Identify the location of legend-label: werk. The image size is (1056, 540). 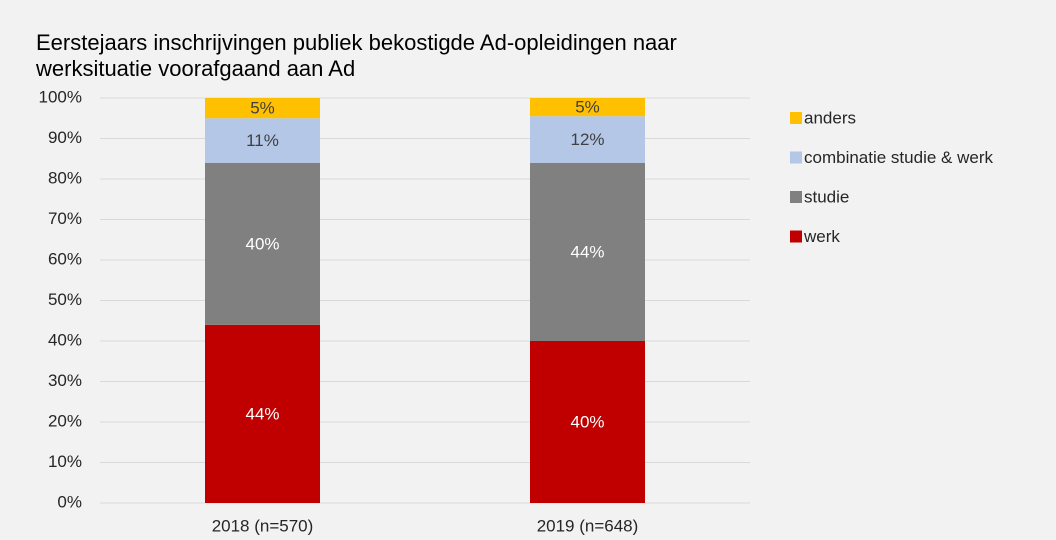
(821, 236).